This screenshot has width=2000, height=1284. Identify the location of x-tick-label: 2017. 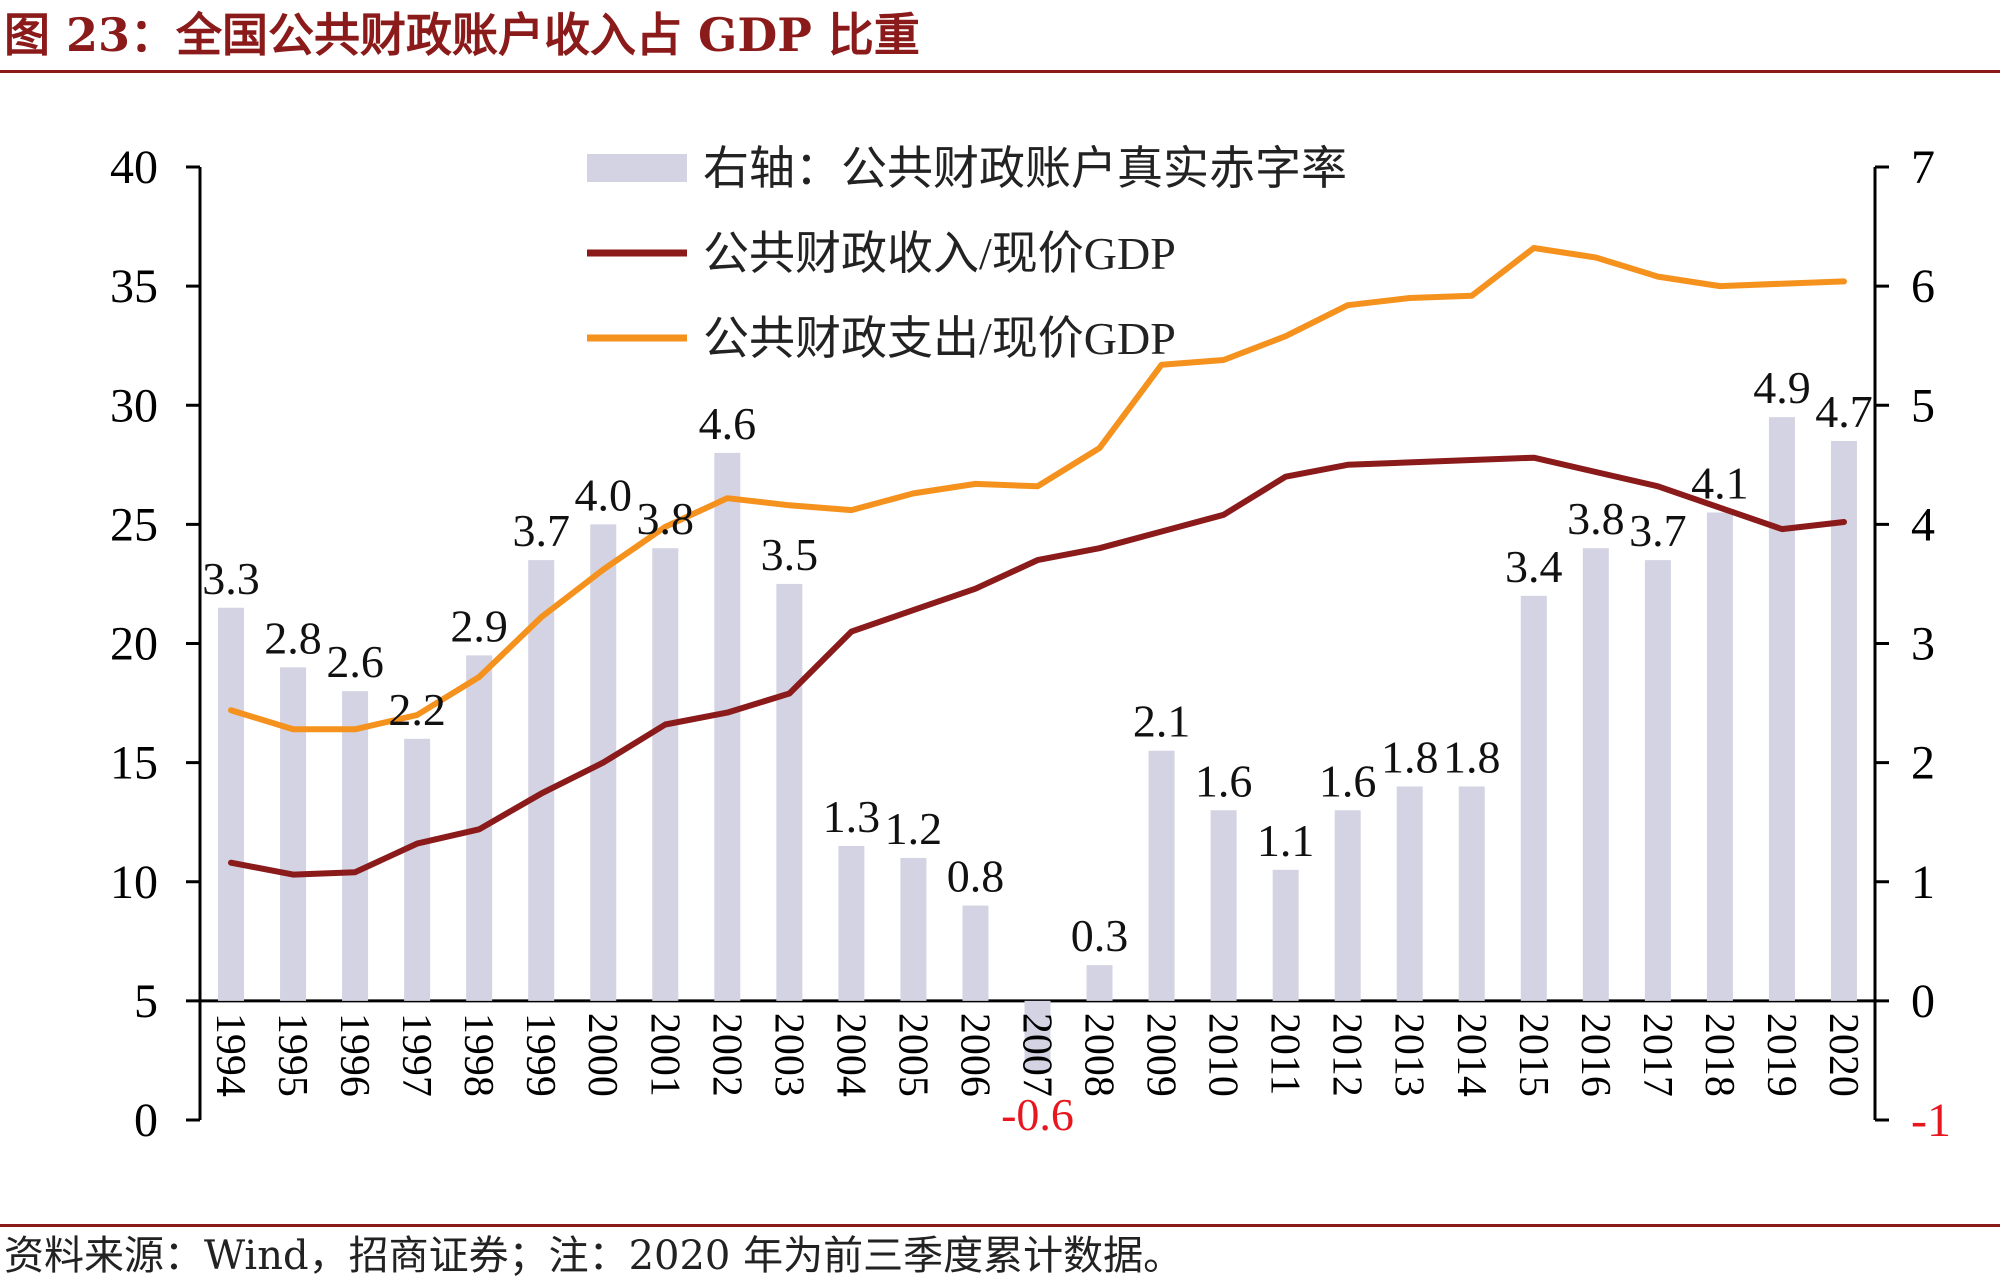
(1657, 1055).